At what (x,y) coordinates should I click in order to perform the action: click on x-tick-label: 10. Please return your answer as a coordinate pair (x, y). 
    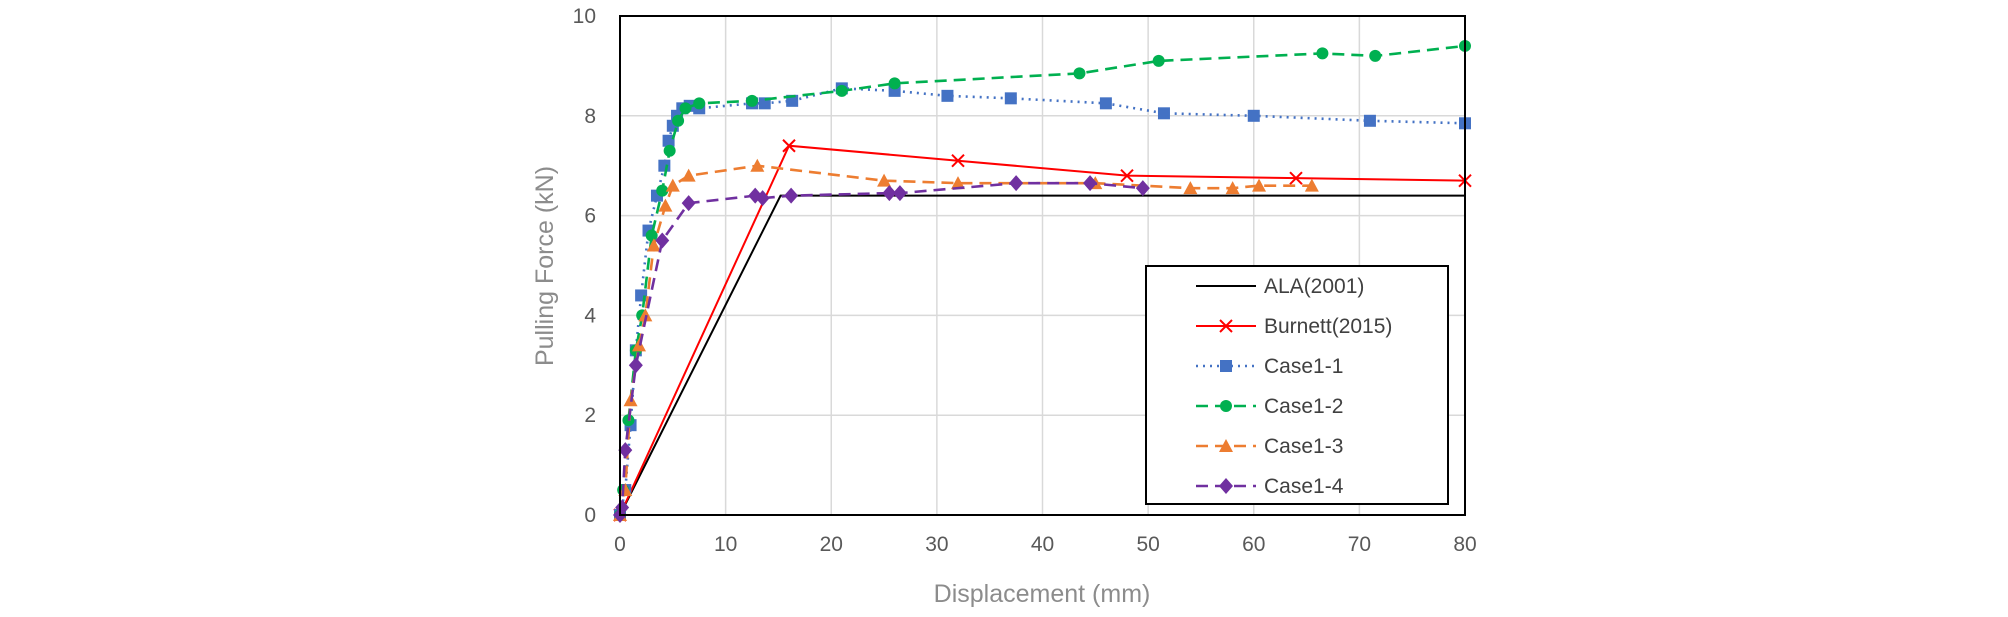
    Looking at the image, I should click on (725, 544).